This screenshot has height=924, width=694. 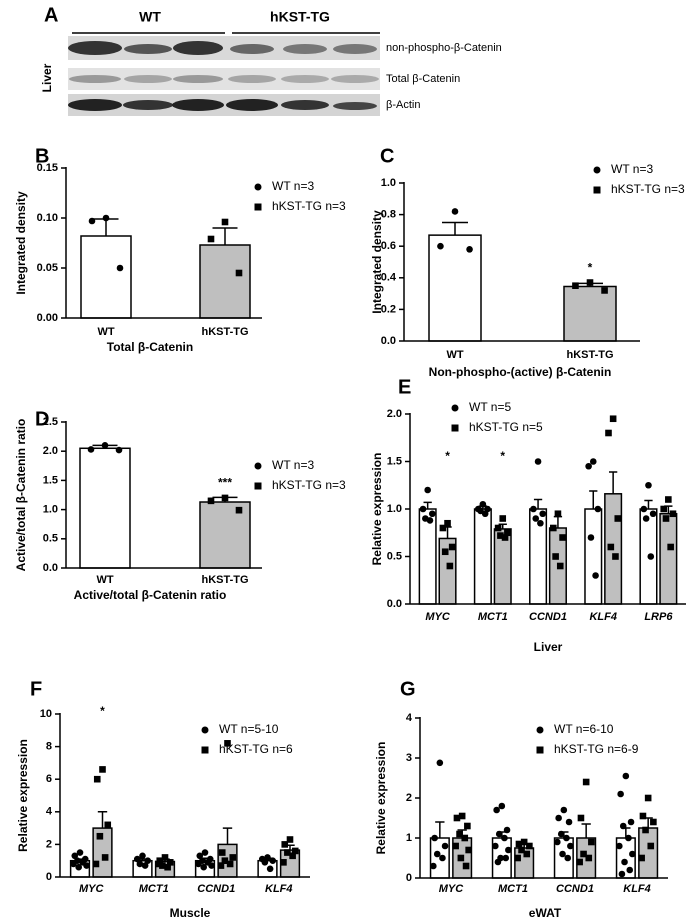 I want to click on x-axis-label: Total β-Catenin, so click(x=150, y=347).